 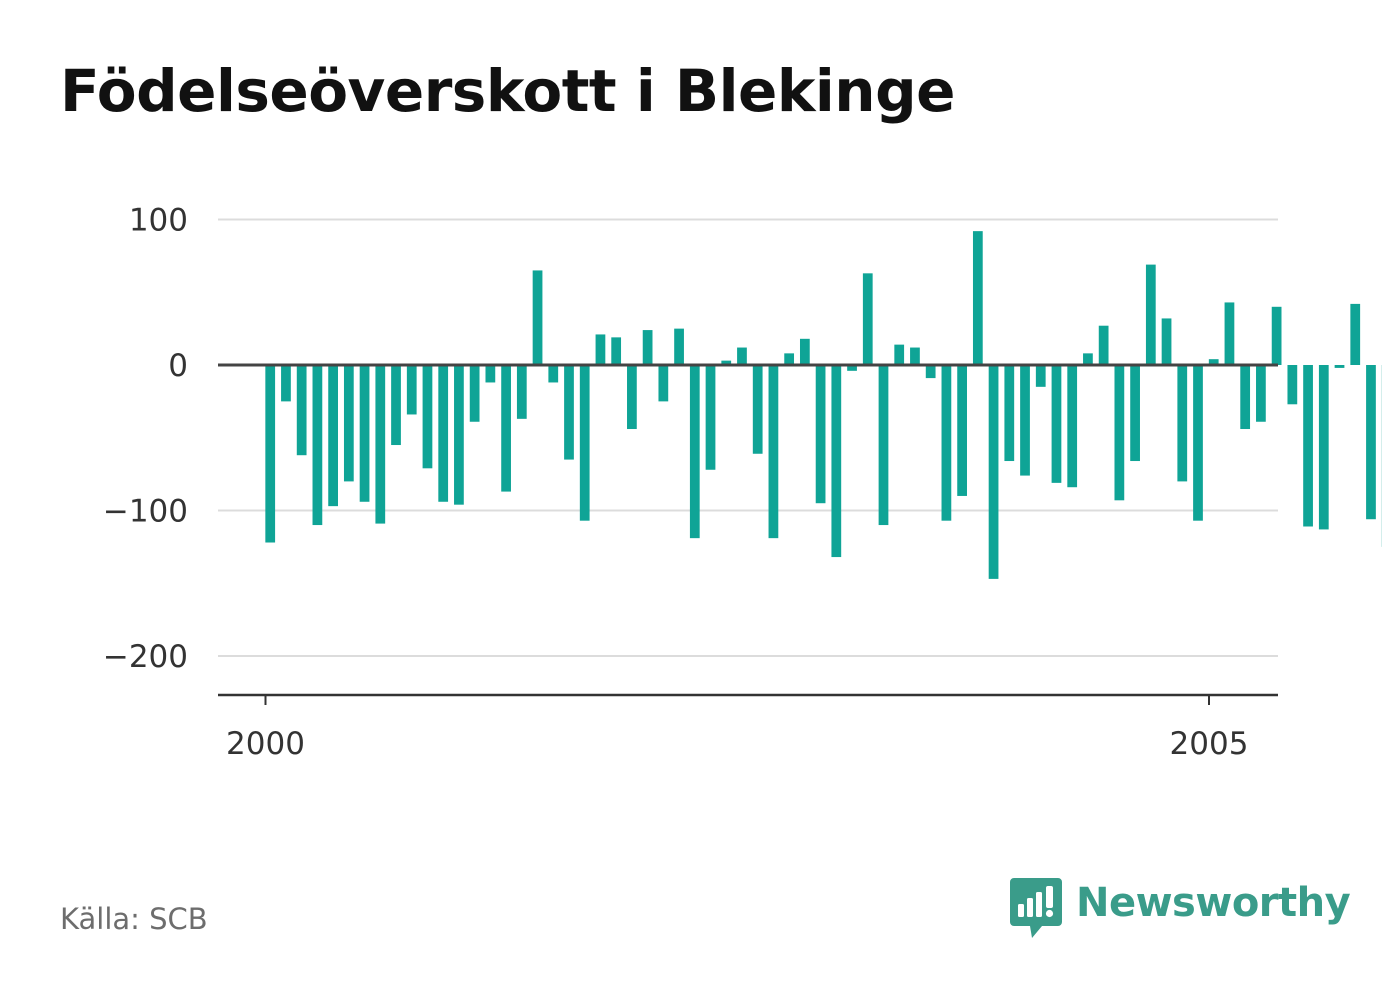 I want to click on brand-logo: Newsworthy, so click(x=1180, y=909).